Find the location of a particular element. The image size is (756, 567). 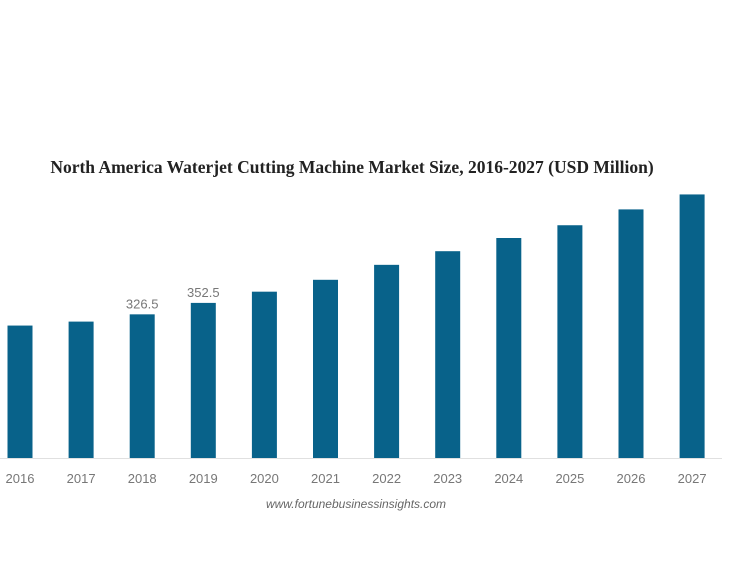

source-credit: www.fortunebusinessinsights.com is located at coordinates (356, 504).